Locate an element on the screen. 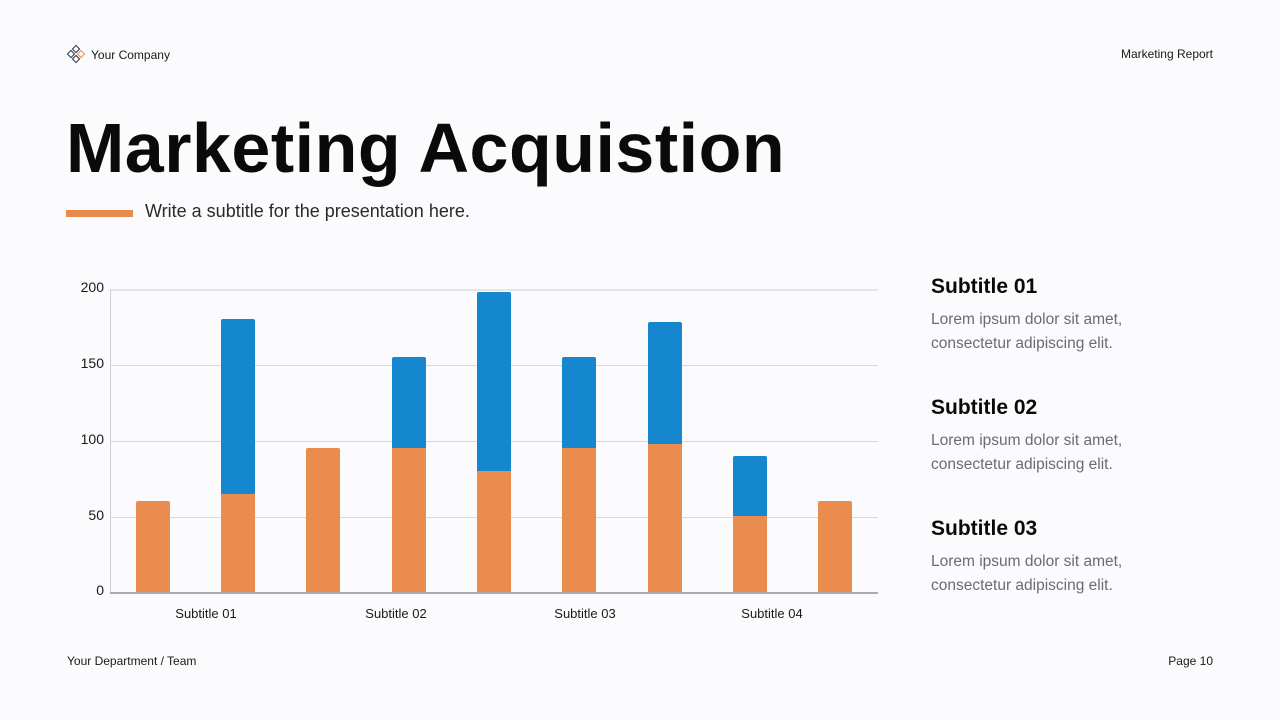 This screenshot has height=720, width=1280. x-label-subtitle-02: Subtitle 02 is located at coordinates (396, 613).